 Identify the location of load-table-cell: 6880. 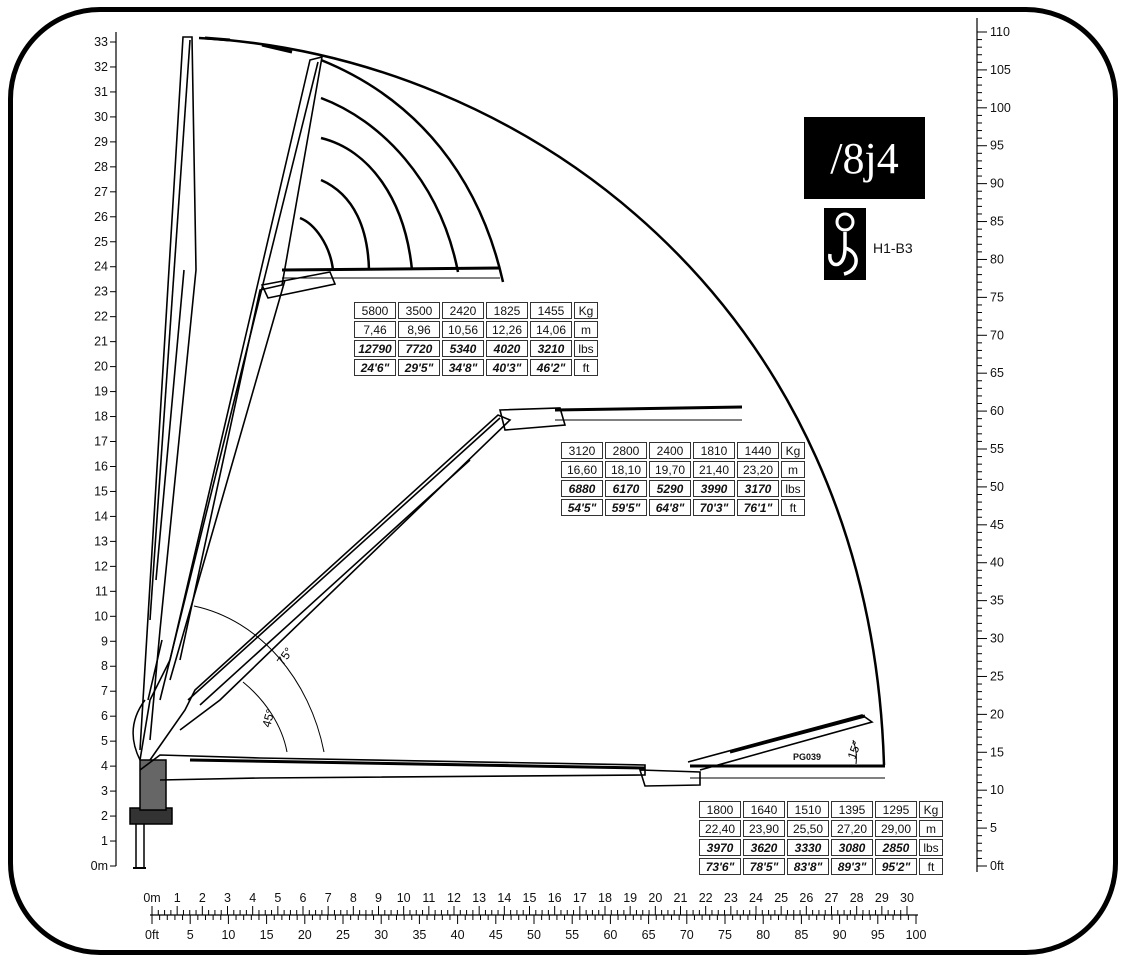
(582, 488).